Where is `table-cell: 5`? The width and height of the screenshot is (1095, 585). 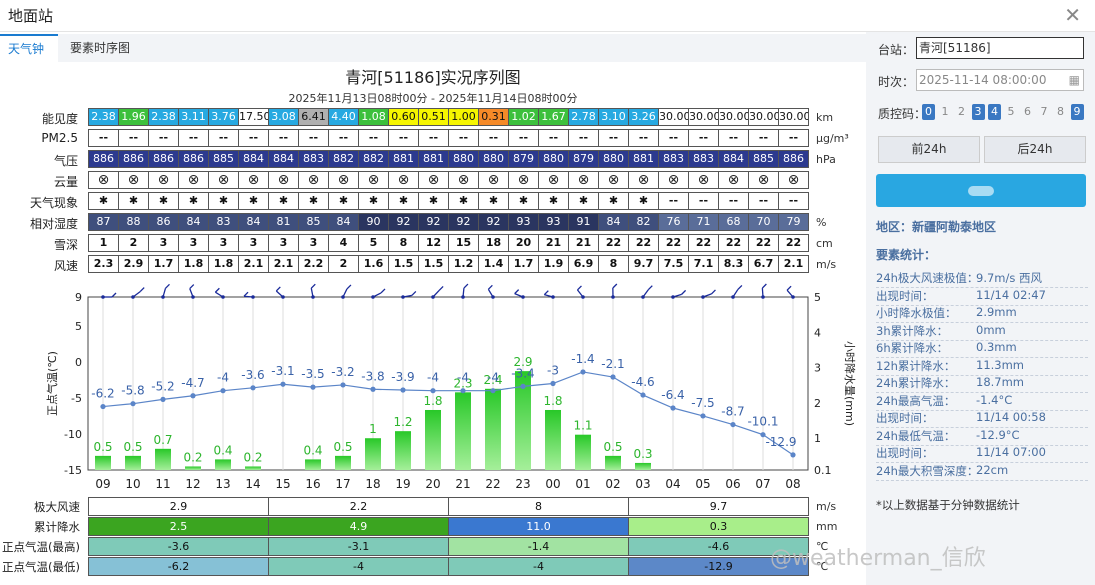 table-cell: 5 is located at coordinates (373, 243).